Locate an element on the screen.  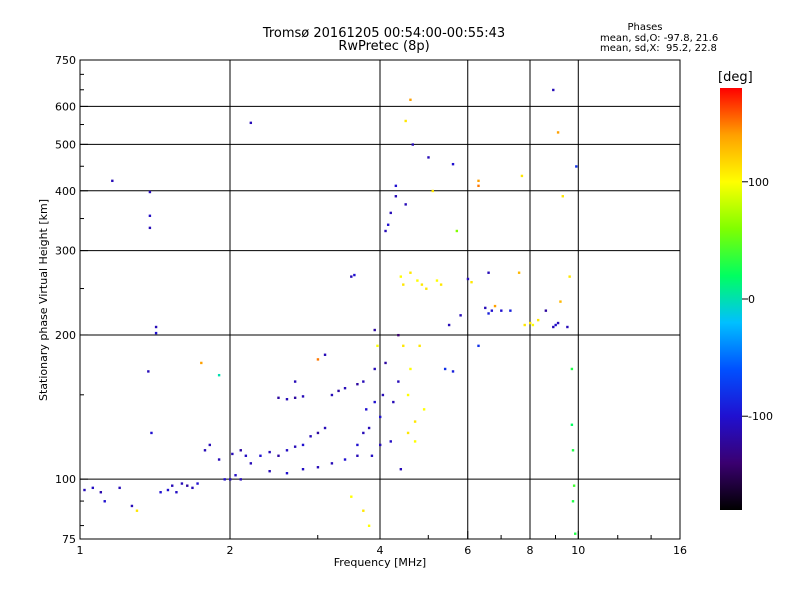
colorbar-tick-label: 100 is located at coordinates (758, 182).